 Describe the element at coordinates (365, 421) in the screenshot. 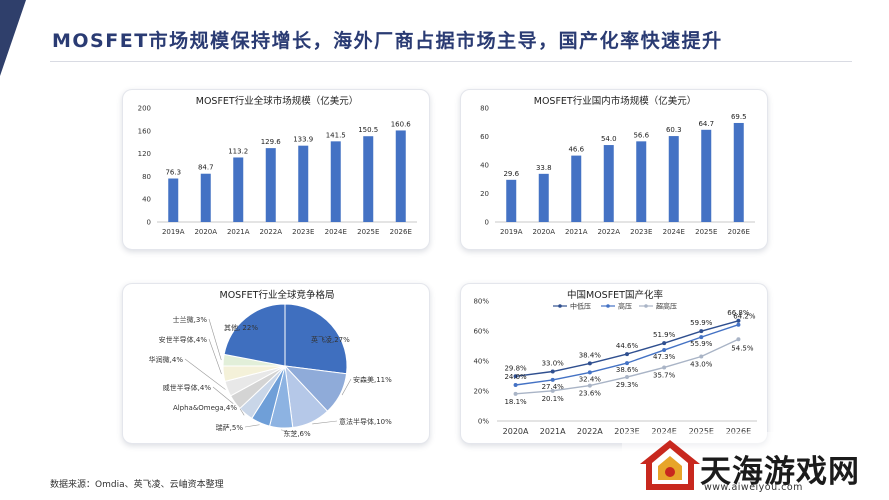

I see `pie-label: 意法半导体,10%` at that location.